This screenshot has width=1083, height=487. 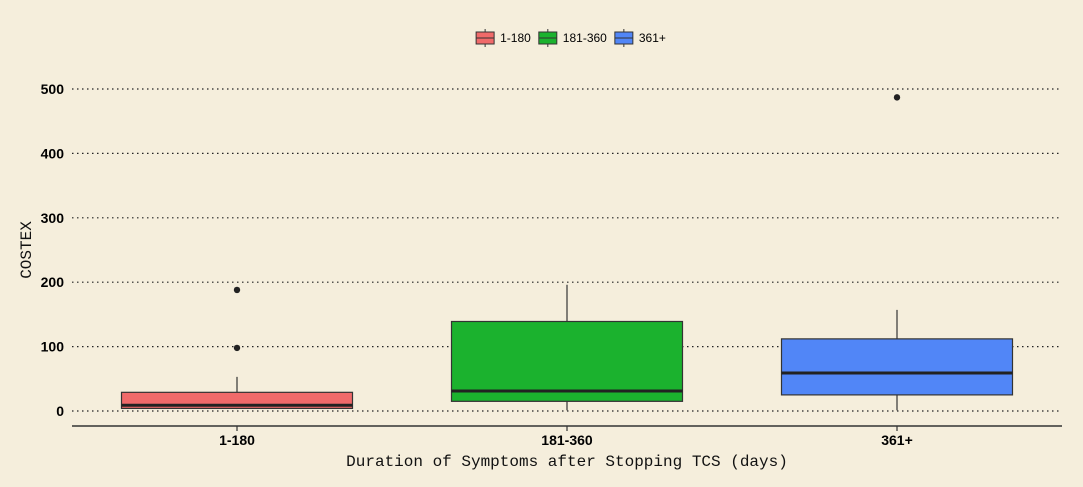 I want to click on legend-item-361+: 361+, so click(x=640, y=38).